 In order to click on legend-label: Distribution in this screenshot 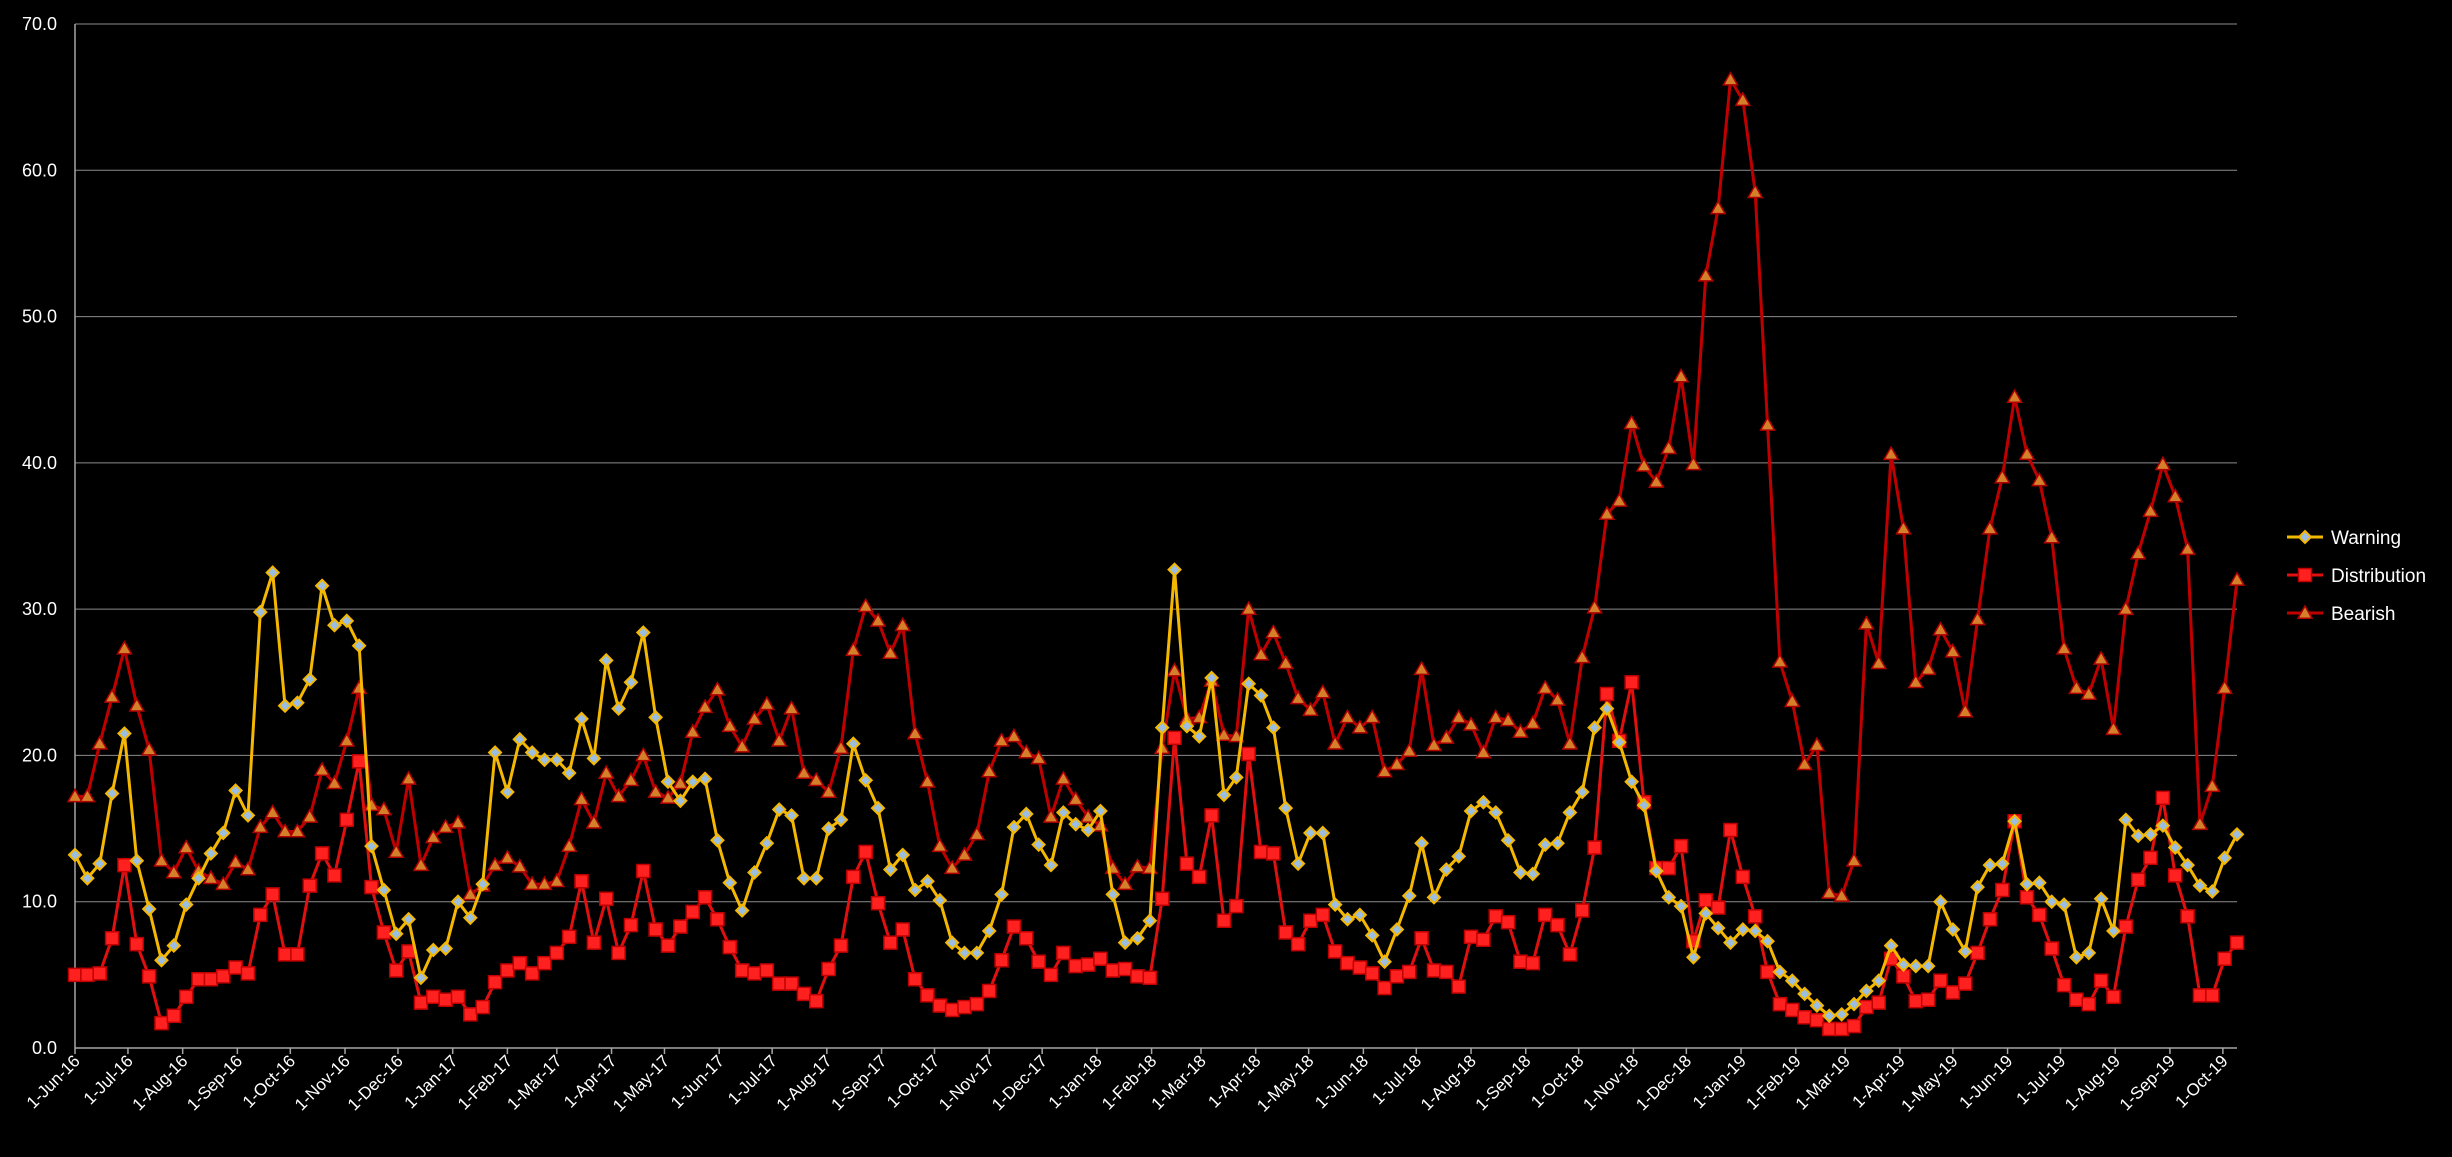, I will do `click(2378, 576)`.